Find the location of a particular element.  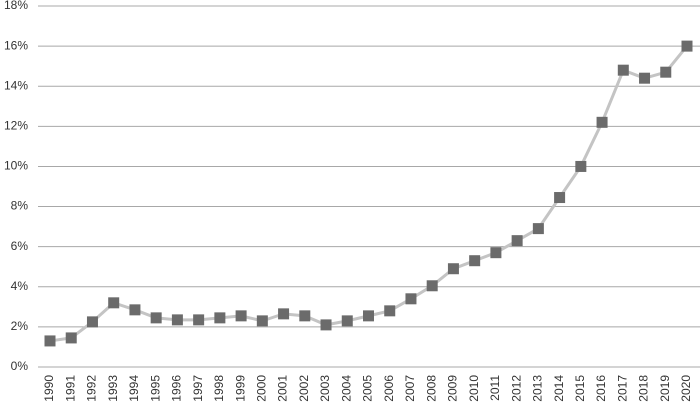

x-tick-label: 1992 is located at coordinates (92, 388).